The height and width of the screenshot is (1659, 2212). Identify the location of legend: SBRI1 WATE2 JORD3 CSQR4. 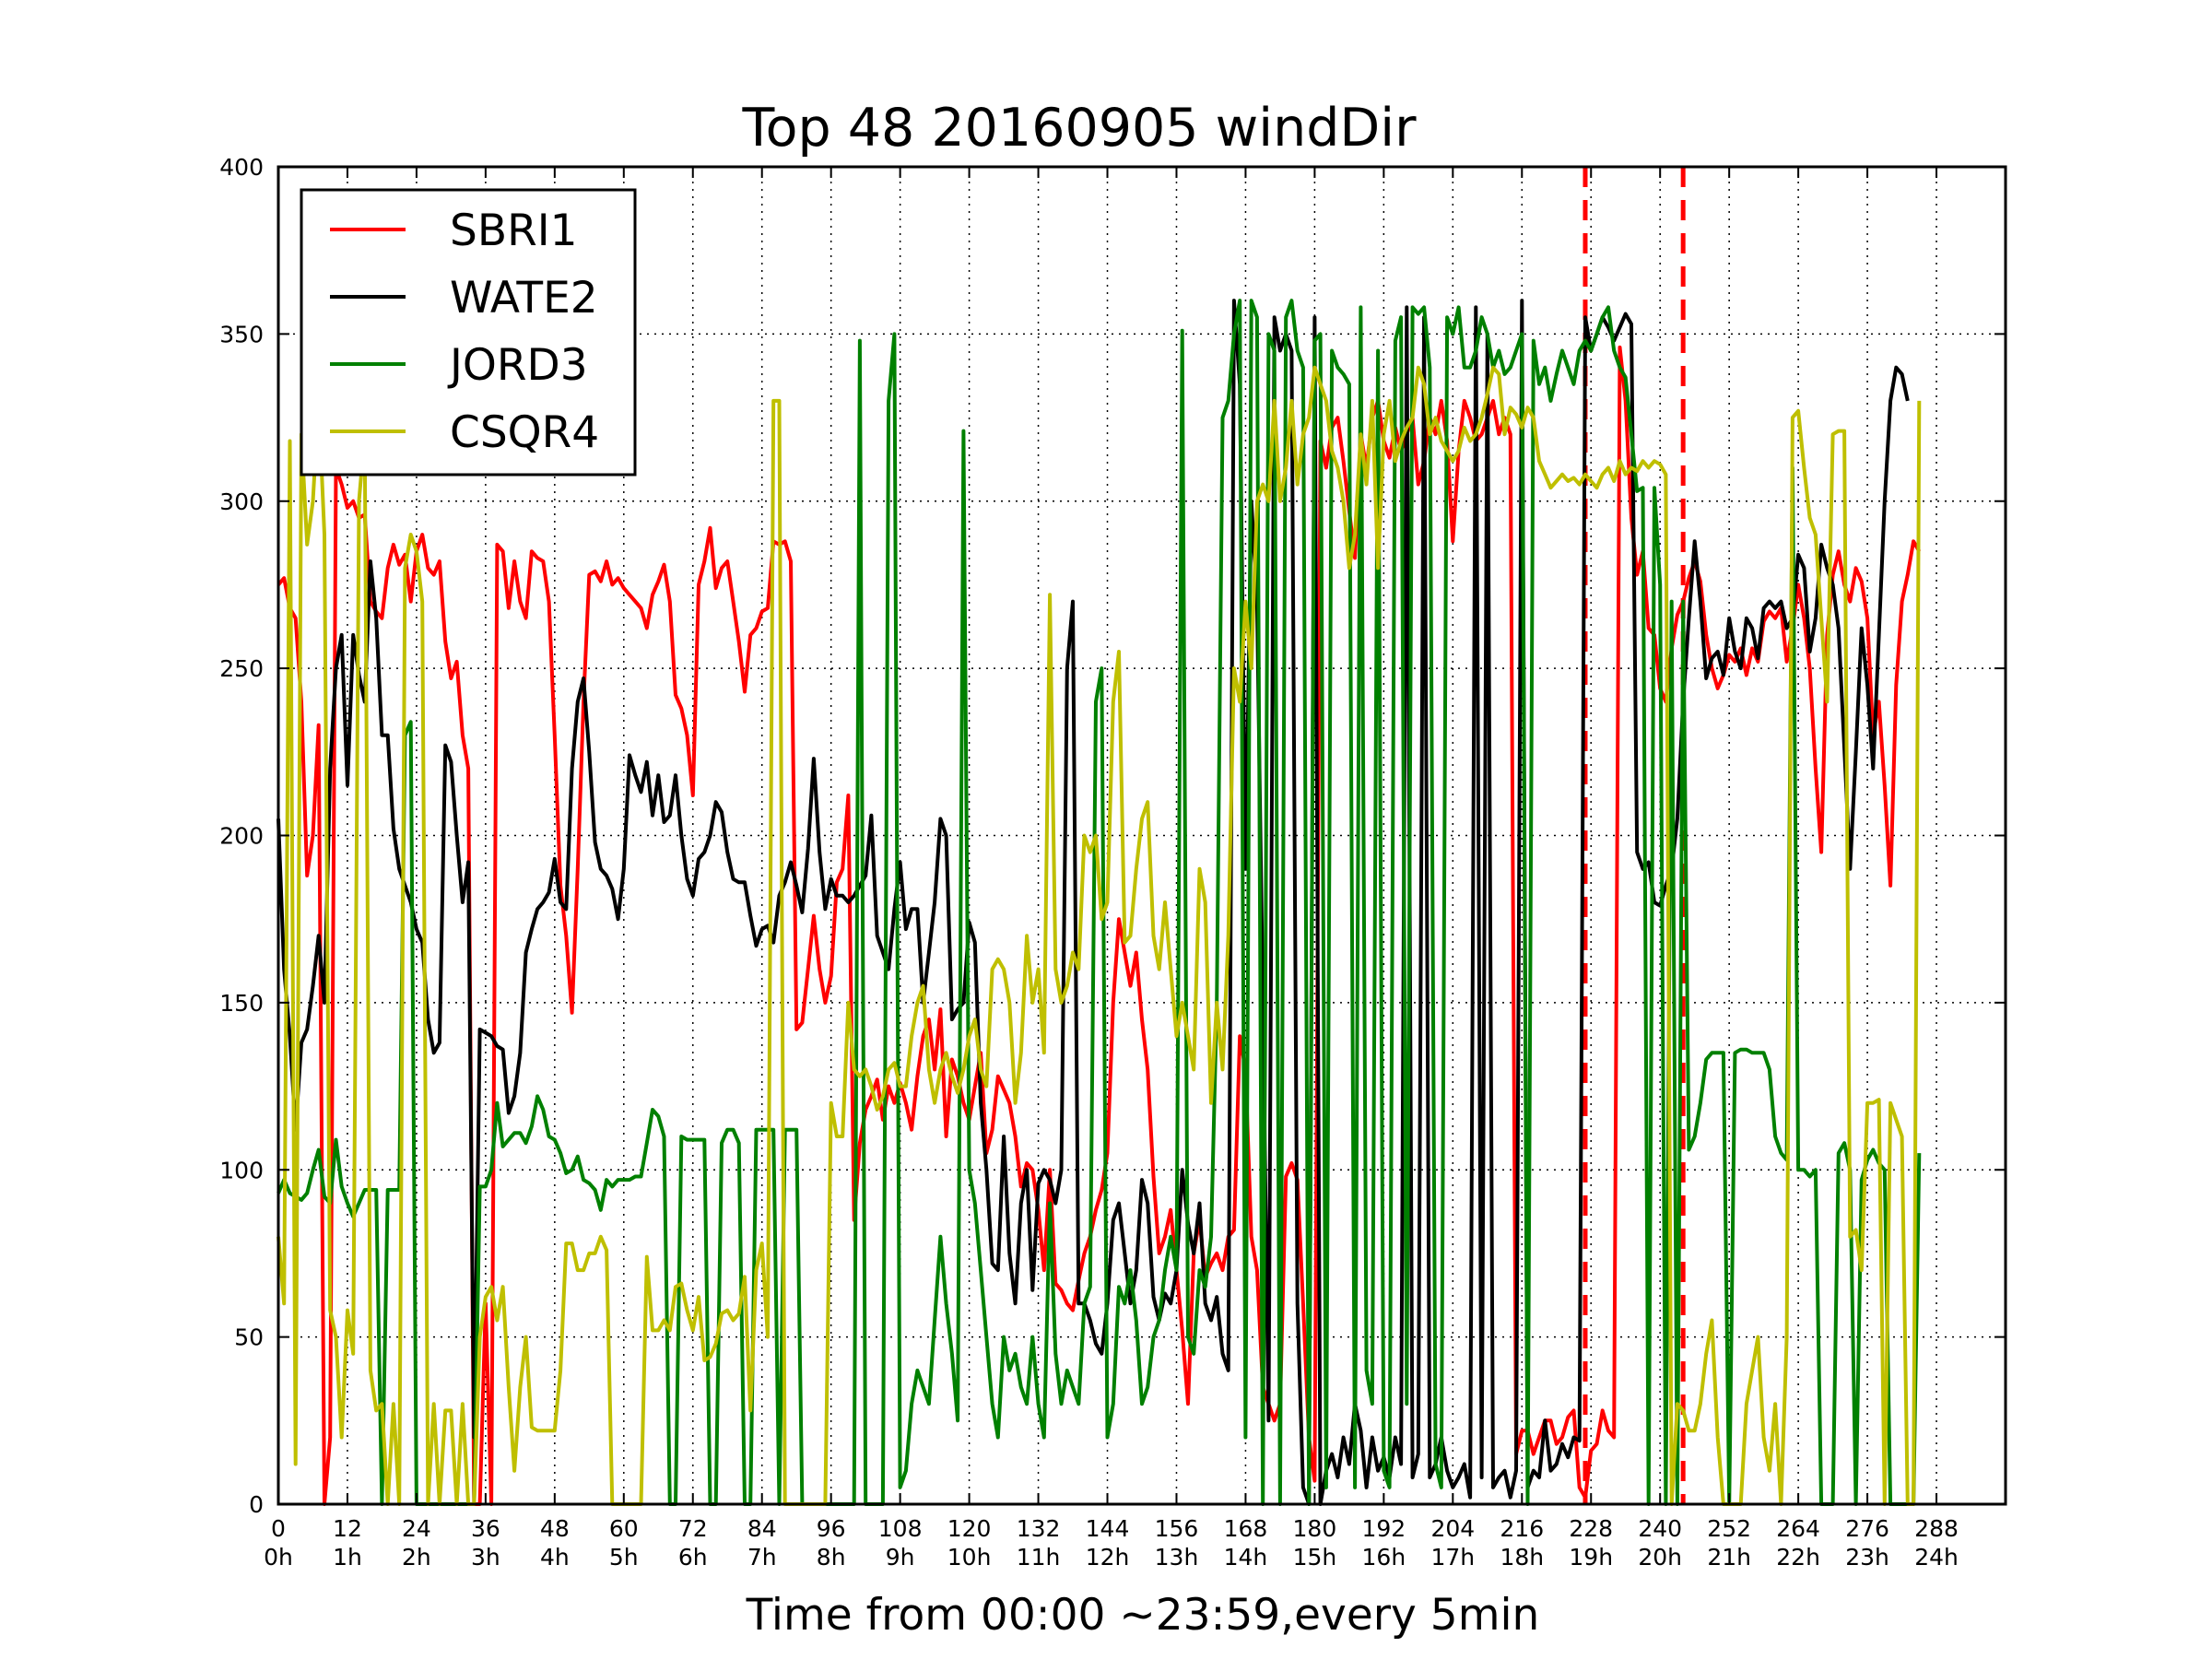
(468, 332).